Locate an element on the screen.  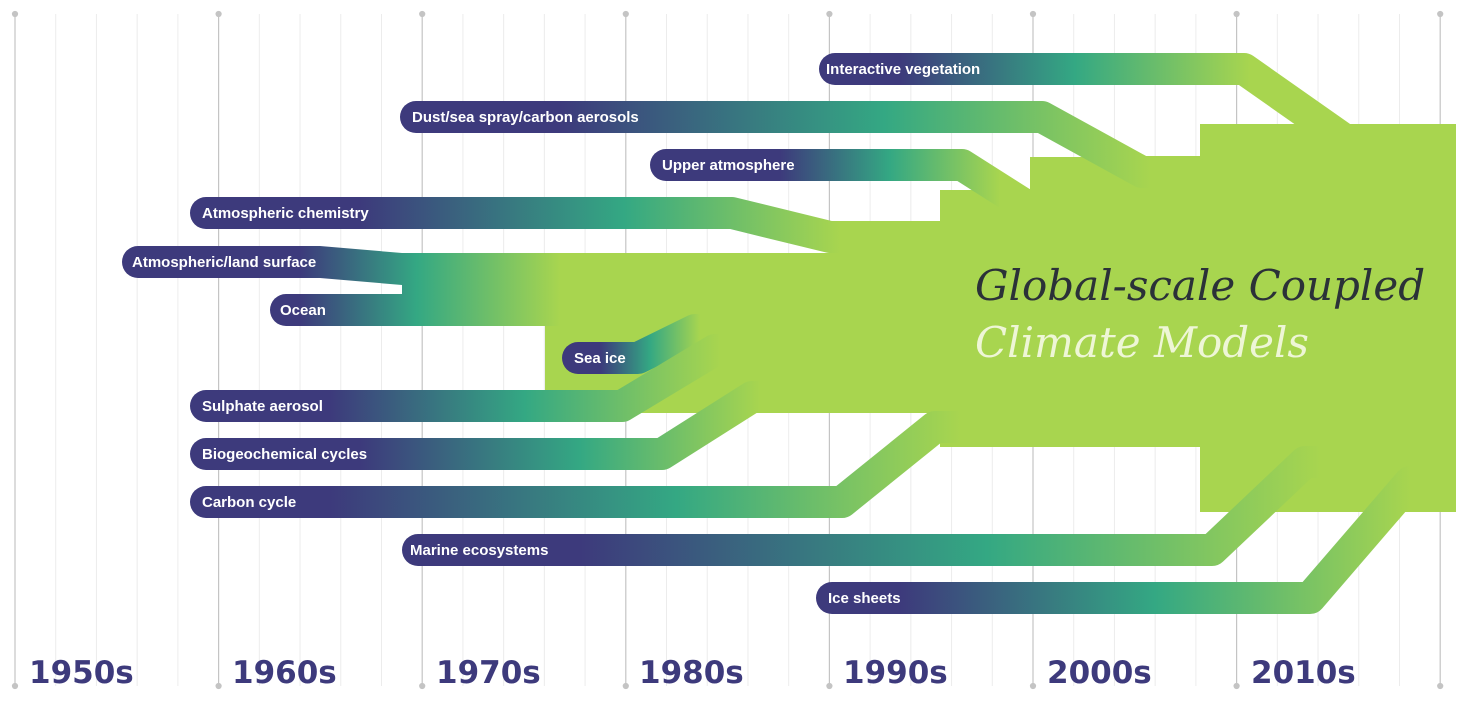
decade-label-2010s: 2010s is located at coordinates (1303, 673).